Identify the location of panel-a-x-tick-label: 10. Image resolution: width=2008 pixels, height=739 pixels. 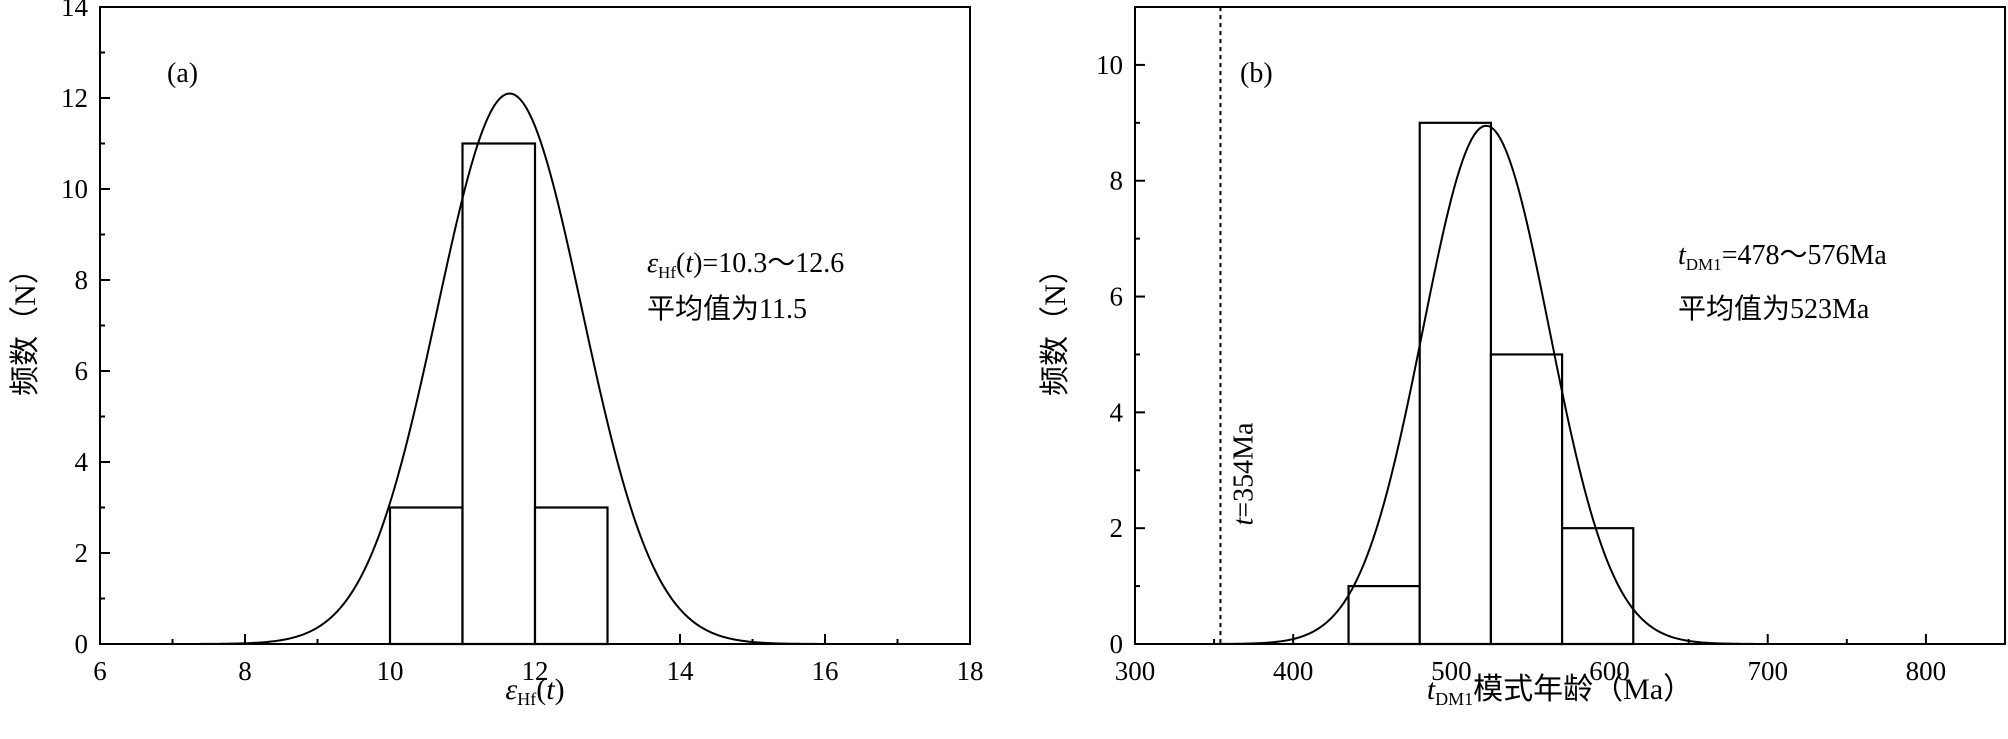
(390, 671).